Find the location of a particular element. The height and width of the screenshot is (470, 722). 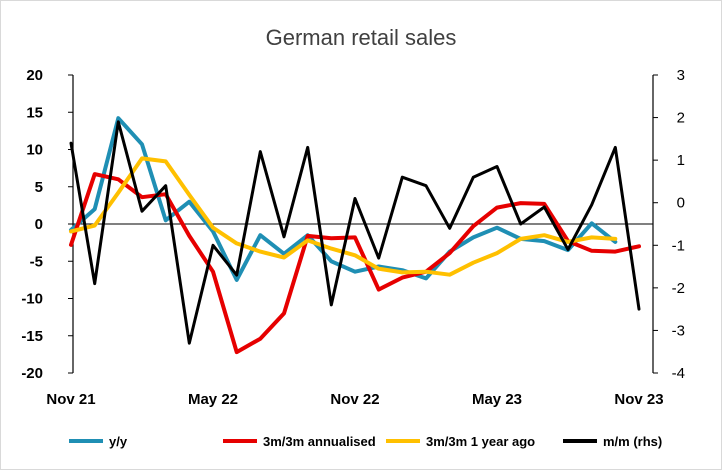

left-tick-label: 15 is located at coordinates (34, 112).